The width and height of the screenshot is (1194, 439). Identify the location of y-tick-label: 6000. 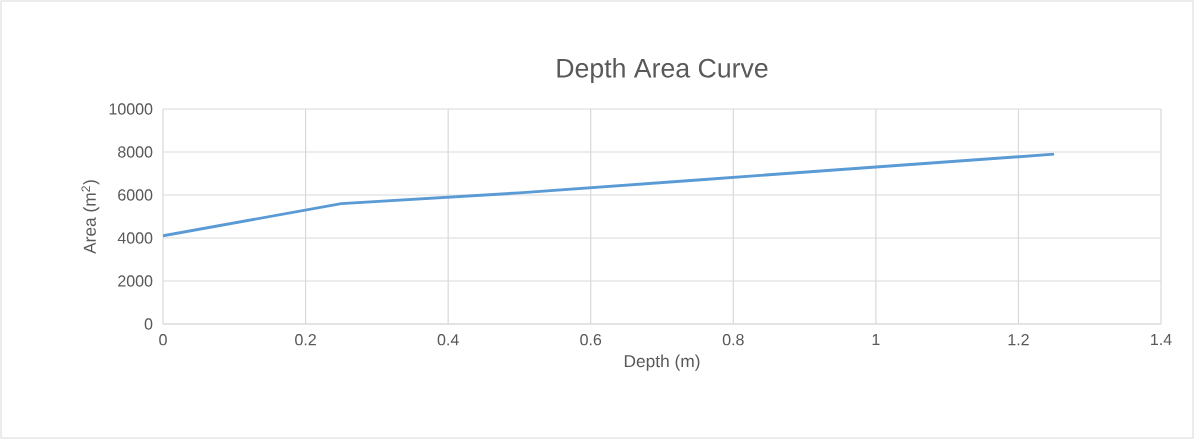
(135, 195).